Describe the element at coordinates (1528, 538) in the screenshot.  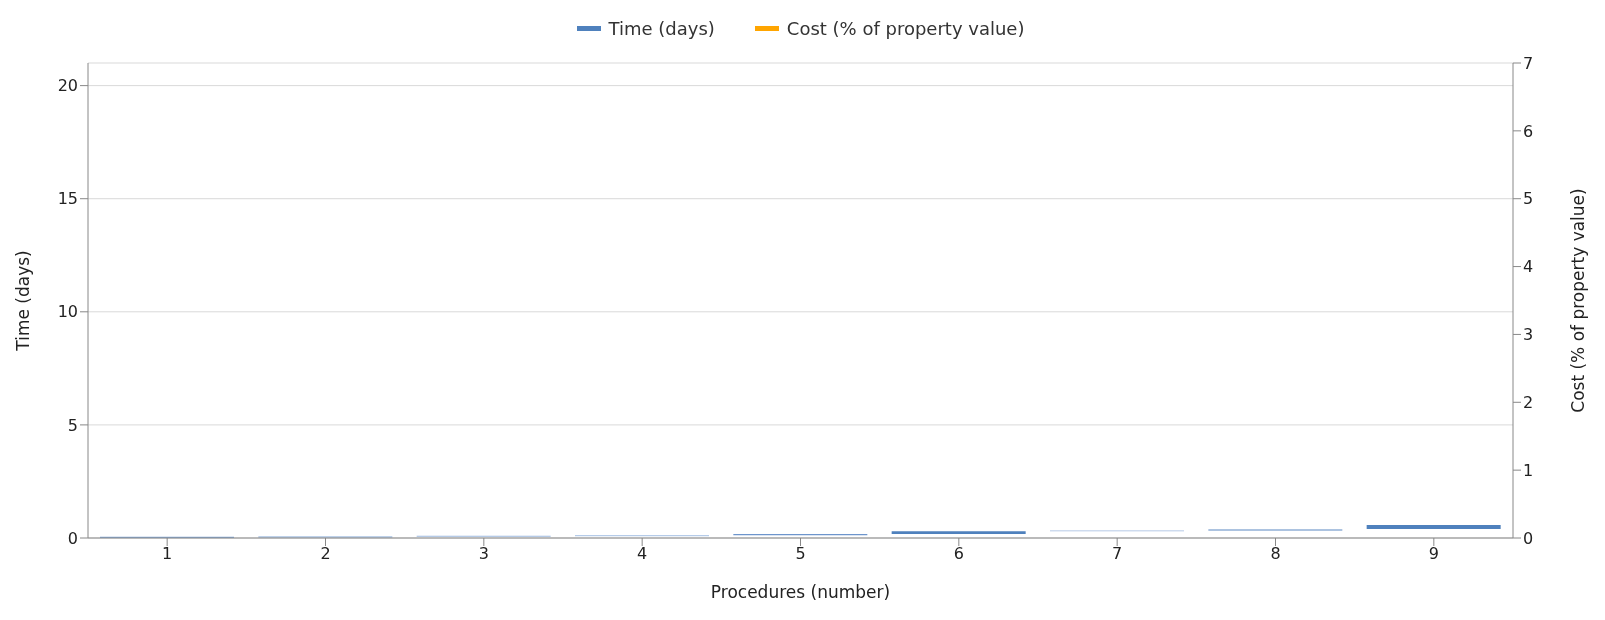
I see `y2-tick-label: 0` at that location.